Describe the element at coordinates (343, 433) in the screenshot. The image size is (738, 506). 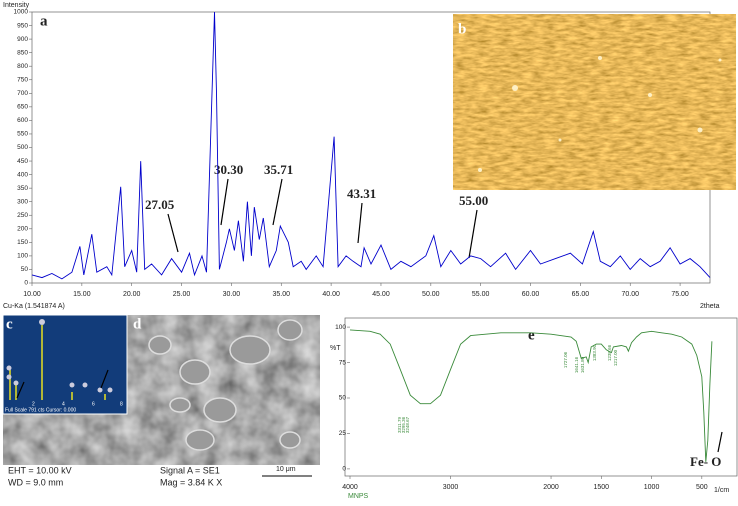
I see `y-tick-label: 25` at that location.